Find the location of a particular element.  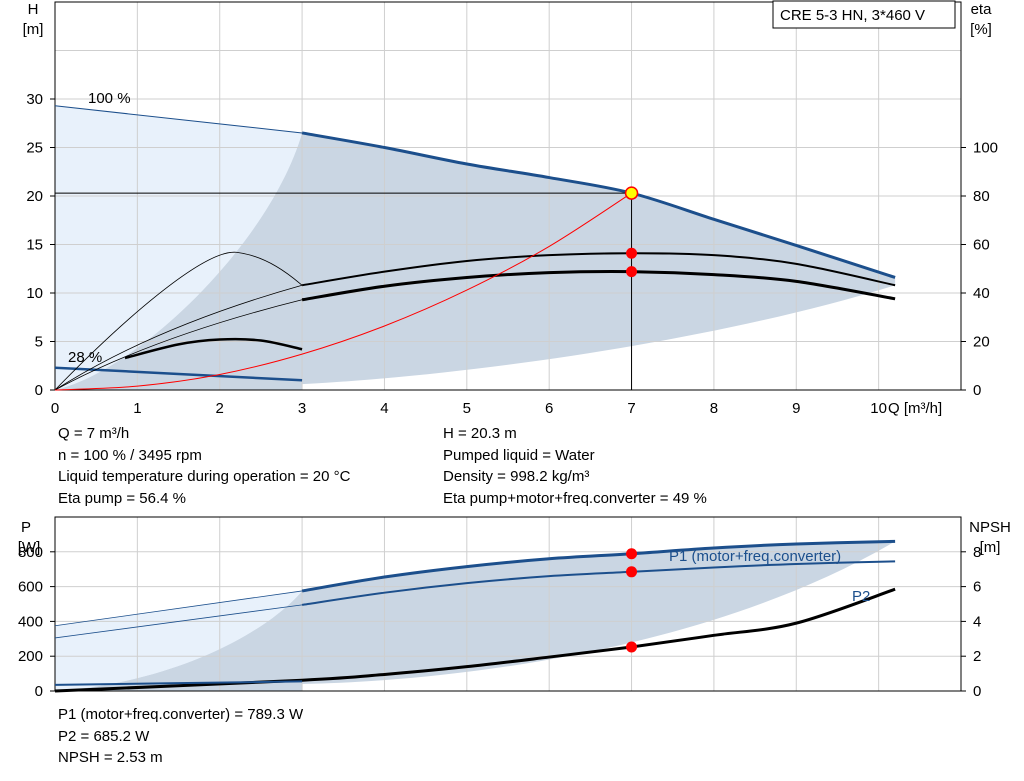

y-tick-label-left: 5 is located at coordinates (39, 342).